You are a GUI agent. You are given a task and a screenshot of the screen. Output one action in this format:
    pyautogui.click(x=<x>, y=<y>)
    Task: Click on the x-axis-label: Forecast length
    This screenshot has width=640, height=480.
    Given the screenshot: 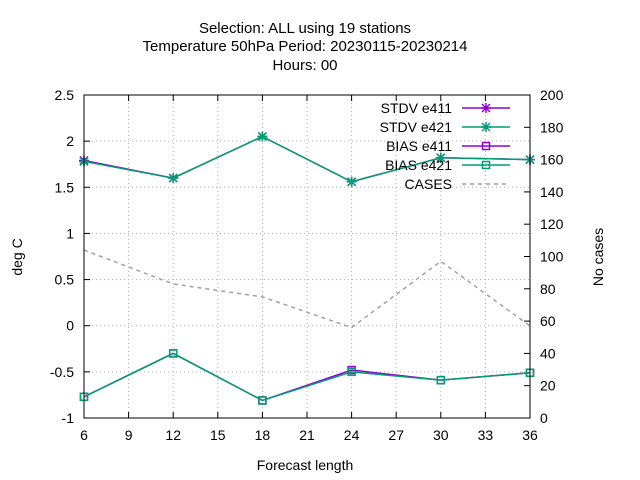 What is the action you would take?
    pyautogui.click(x=305, y=465)
    